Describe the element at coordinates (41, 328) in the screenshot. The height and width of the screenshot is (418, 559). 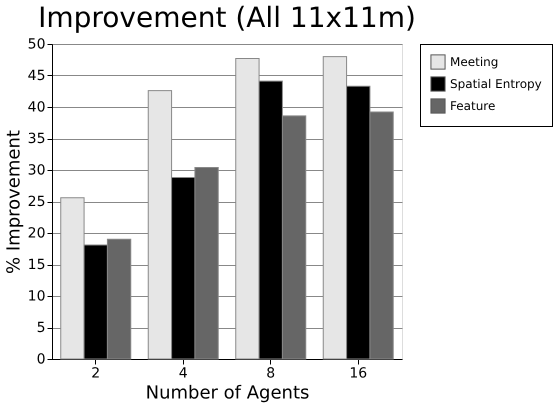
I see `y-tick-label: 5` at that location.